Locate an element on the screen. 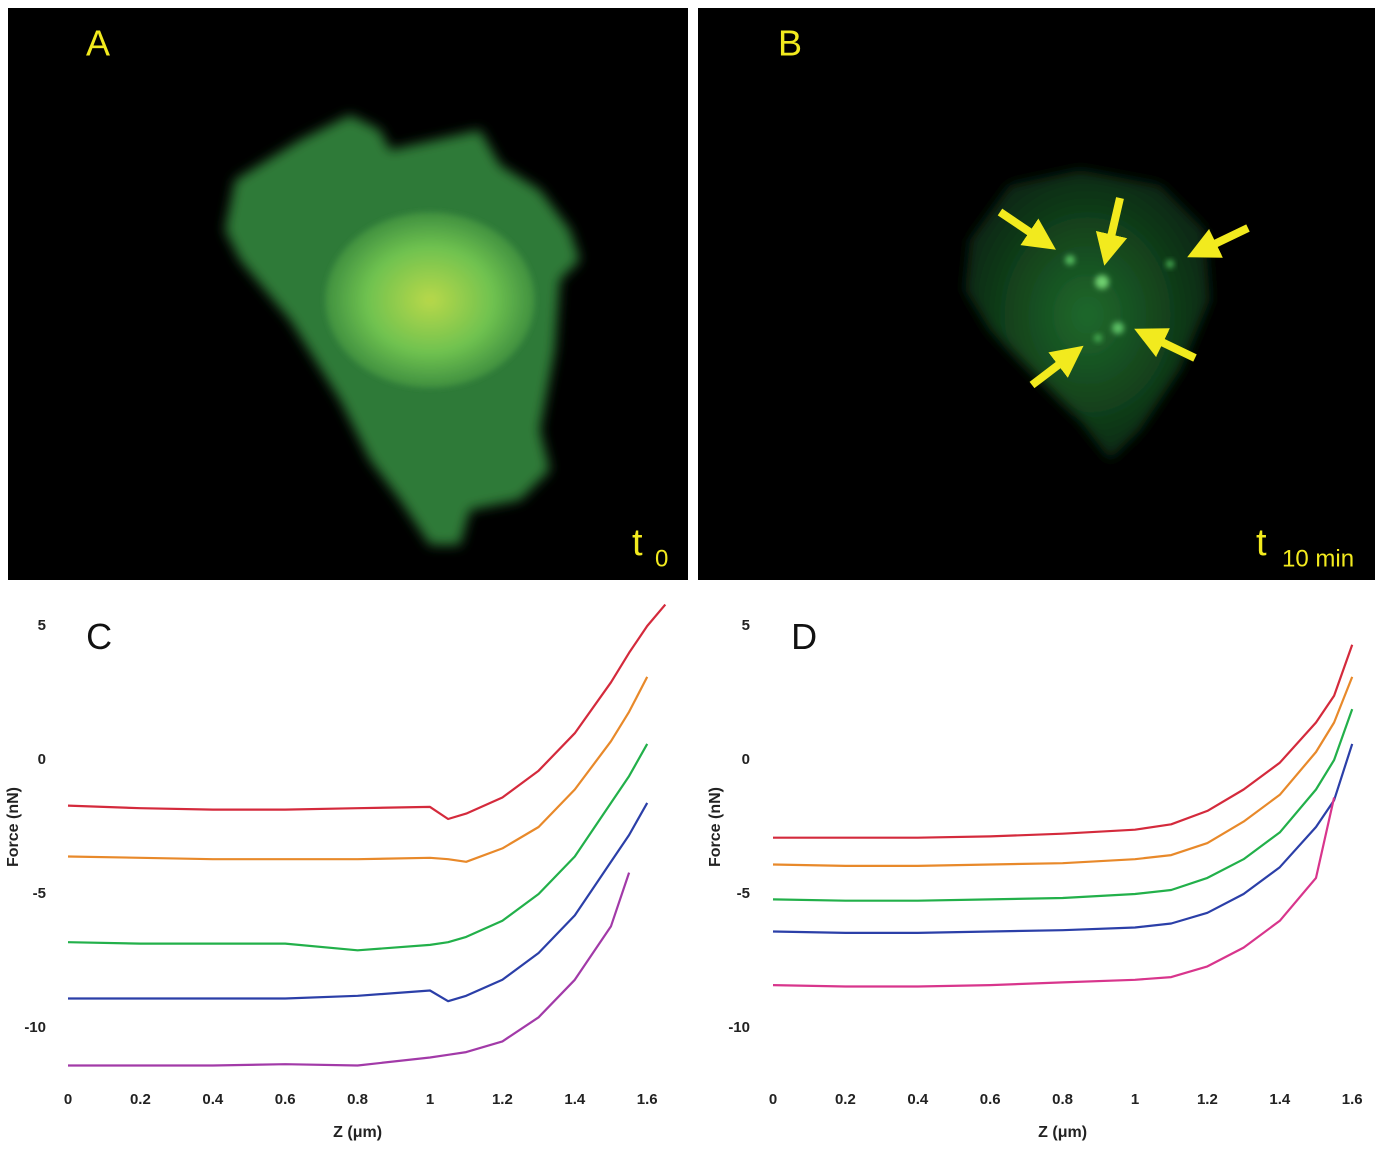  panel-label: B is located at coordinates (790, 43).